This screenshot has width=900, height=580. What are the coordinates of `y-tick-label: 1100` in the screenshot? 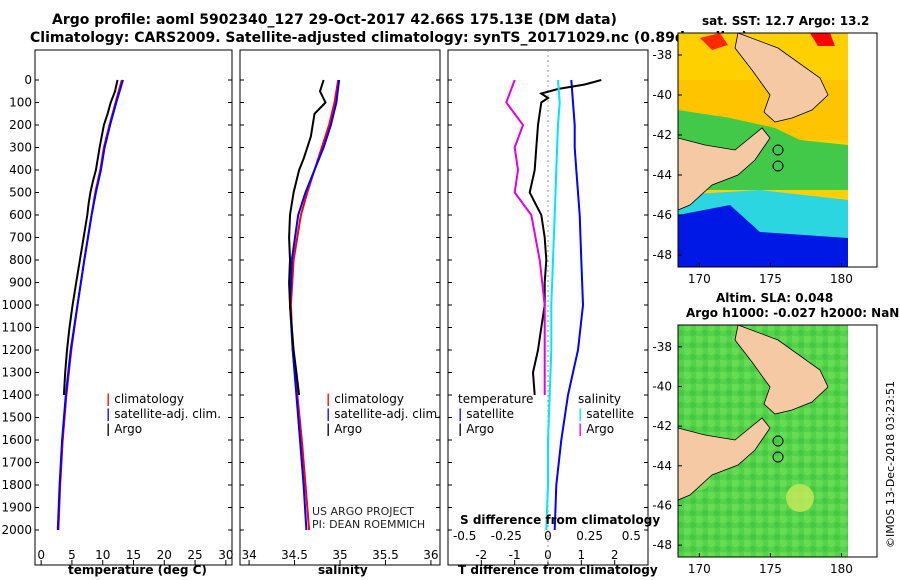 It's located at (16, 328).